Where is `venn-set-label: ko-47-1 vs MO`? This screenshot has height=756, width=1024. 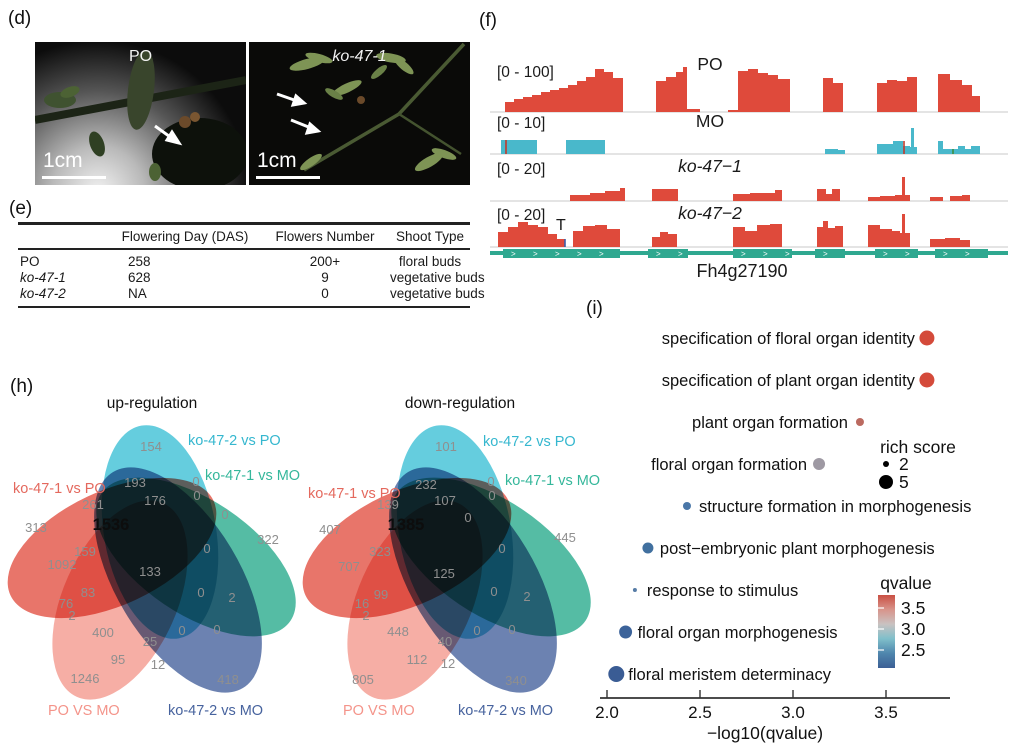 venn-set-label: ko-47-1 vs MO is located at coordinates (552, 481).